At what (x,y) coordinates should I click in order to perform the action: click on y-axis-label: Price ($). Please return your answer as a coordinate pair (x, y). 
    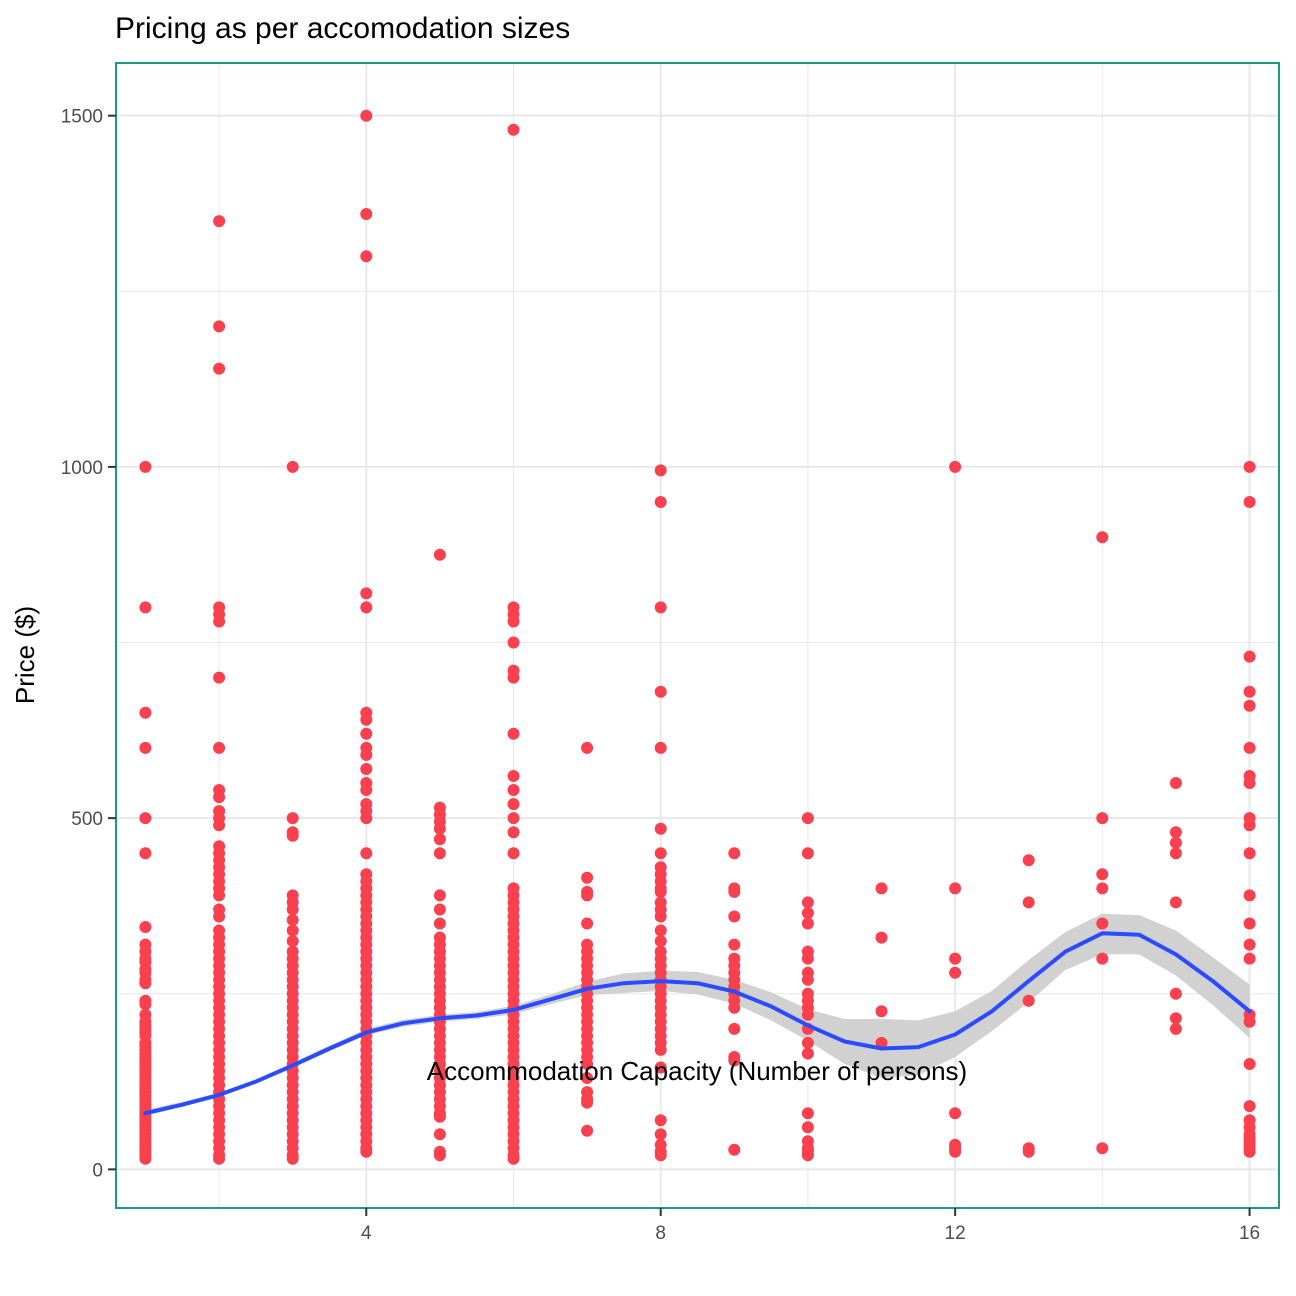
    Looking at the image, I should click on (25, 655).